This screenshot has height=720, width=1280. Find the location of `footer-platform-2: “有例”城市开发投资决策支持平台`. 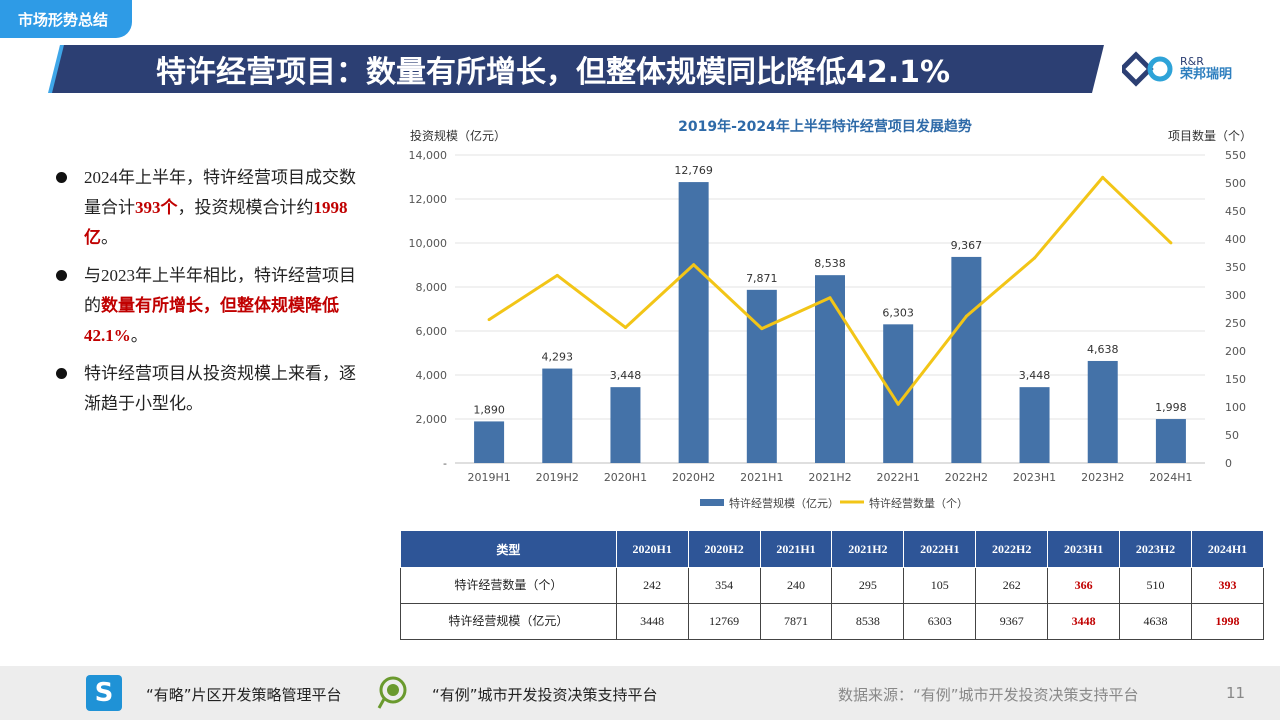

footer-platform-2: “有例”城市开发投资决策支持平台 is located at coordinates (545, 695).